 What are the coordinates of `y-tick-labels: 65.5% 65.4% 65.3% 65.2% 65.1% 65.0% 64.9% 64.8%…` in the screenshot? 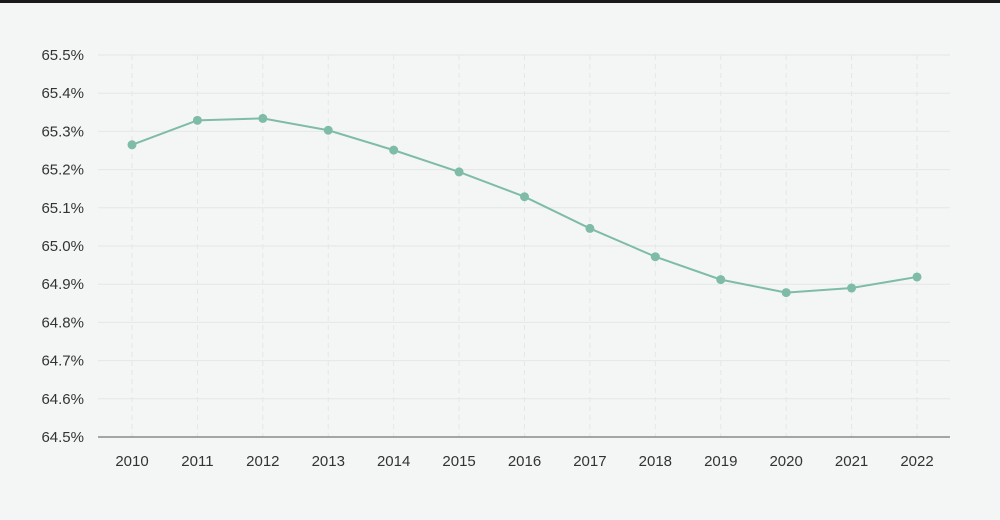 It's located at (62, 246).